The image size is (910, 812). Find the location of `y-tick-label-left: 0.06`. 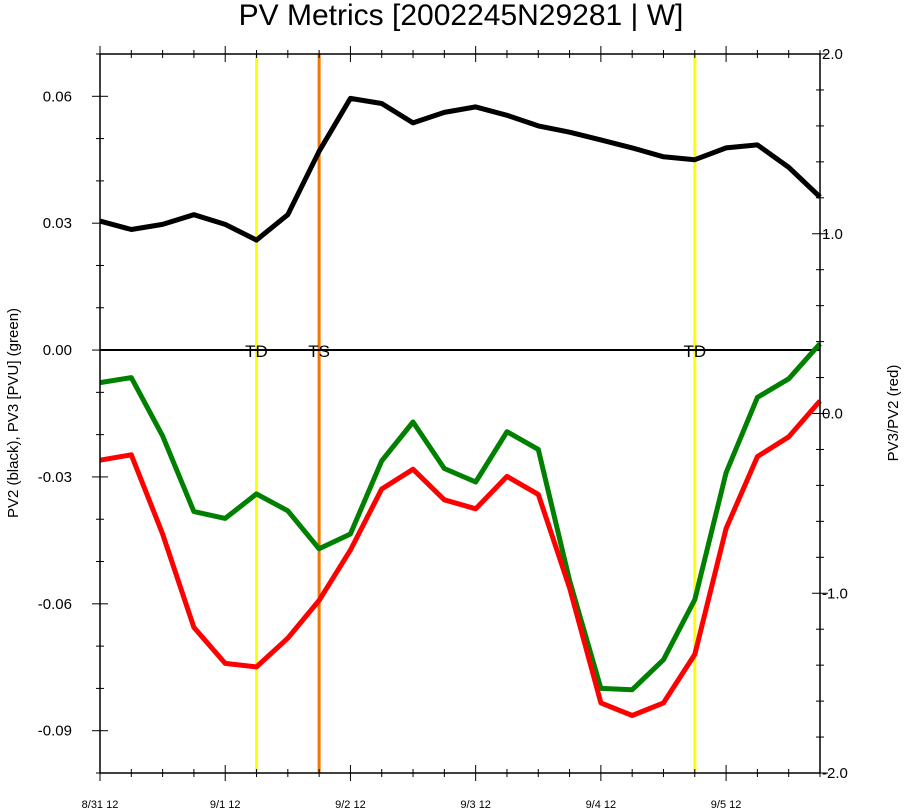

y-tick-label-left: 0.06 is located at coordinates (57, 96).